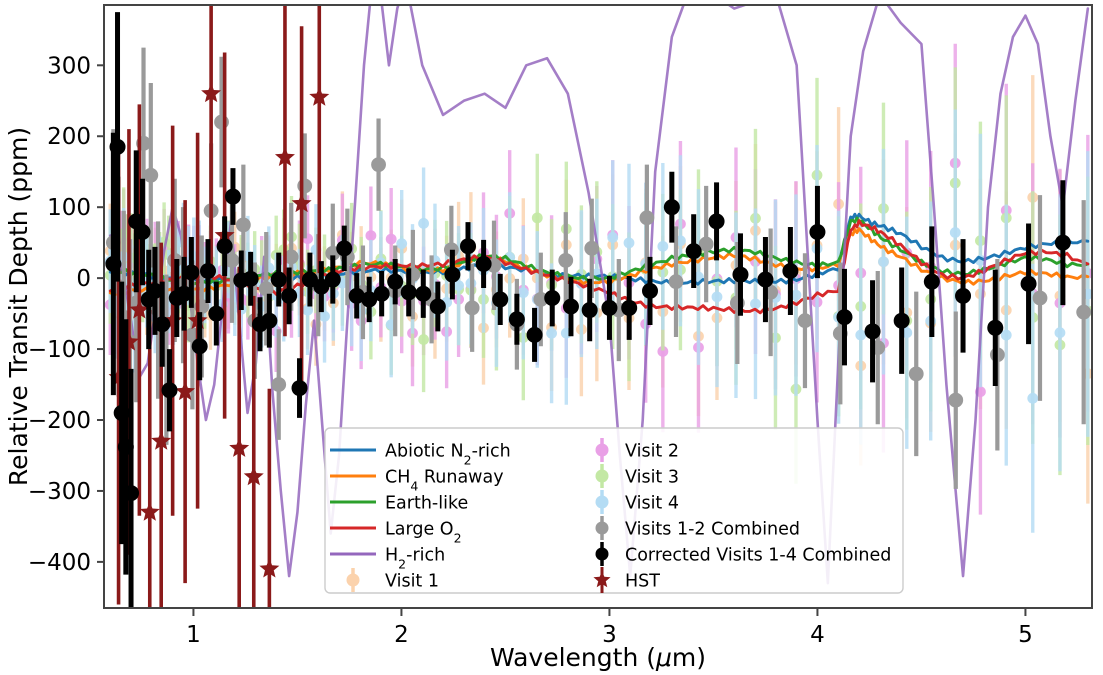 The width and height of the screenshot is (1103, 675). I want to click on legend-entry: HST, so click(626, 580).